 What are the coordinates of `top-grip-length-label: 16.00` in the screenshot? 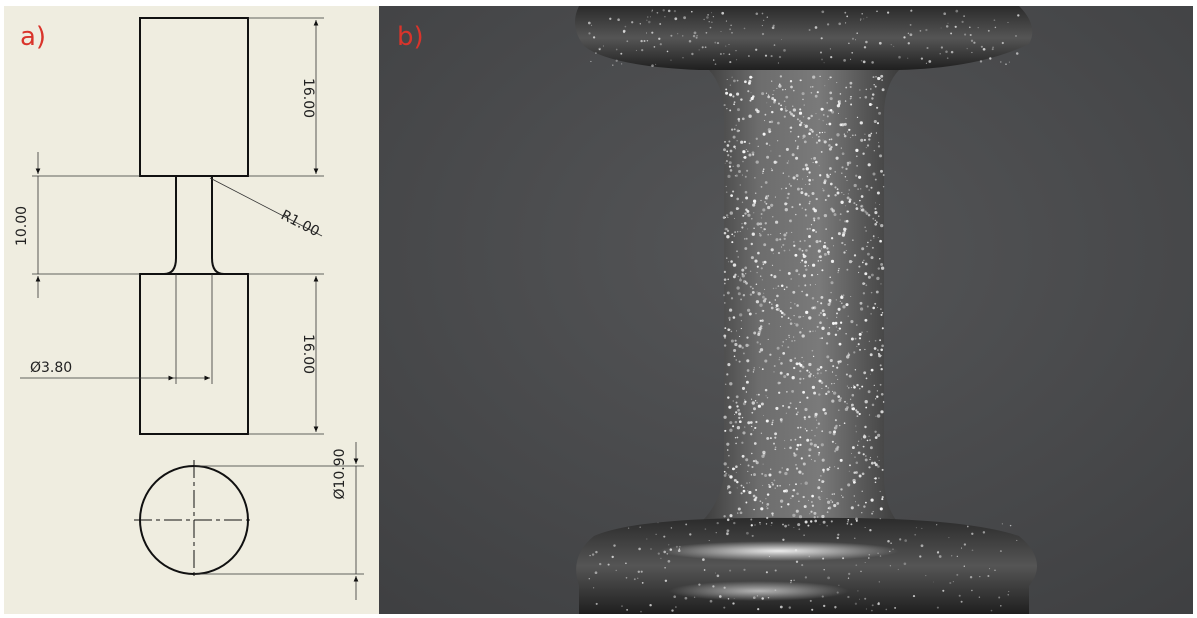 It's located at (308, 98).